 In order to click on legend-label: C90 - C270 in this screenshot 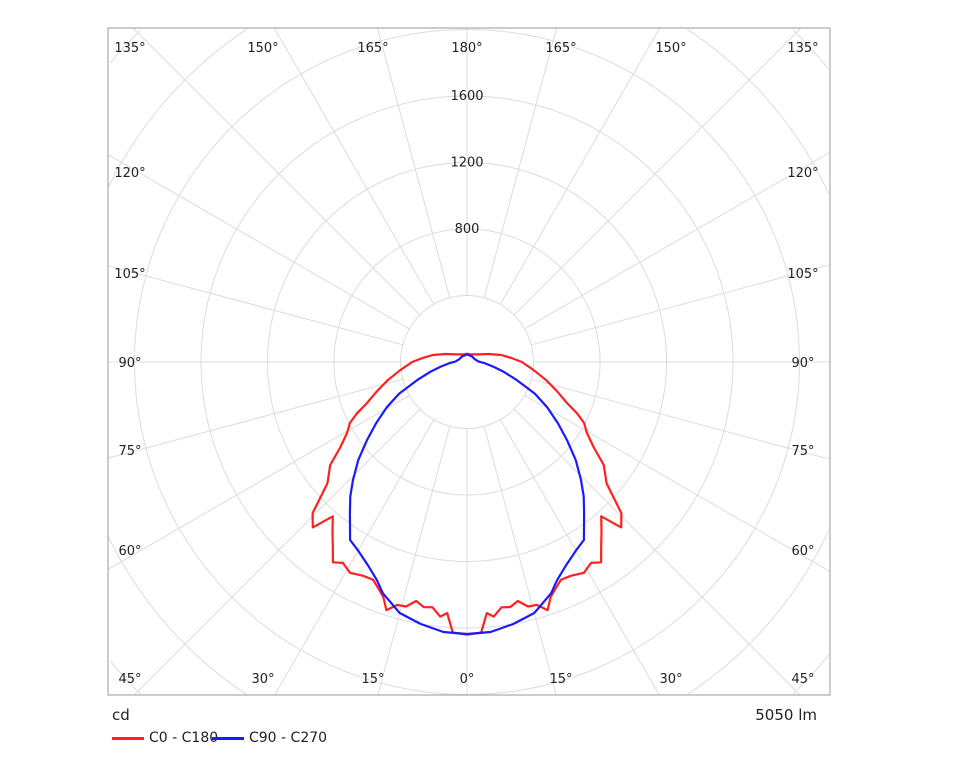, I will do `click(288, 738)`.